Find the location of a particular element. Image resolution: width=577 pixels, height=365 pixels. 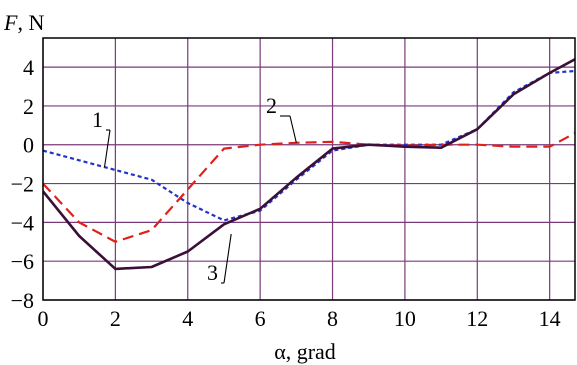

y-axis-label-symbol: F is located at coordinates (10, 22).